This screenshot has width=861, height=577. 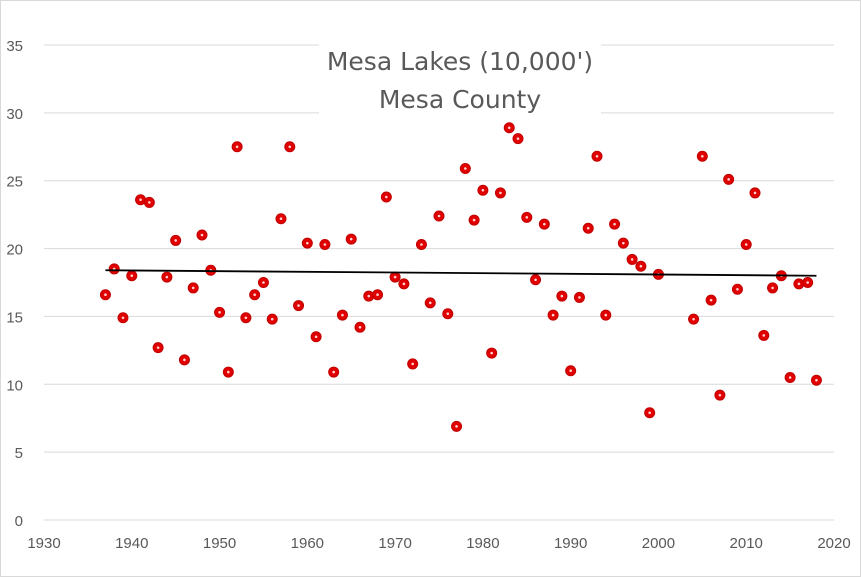 What do you see at coordinates (19, 453) in the screenshot?
I see `y-tick-label: 5` at bounding box center [19, 453].